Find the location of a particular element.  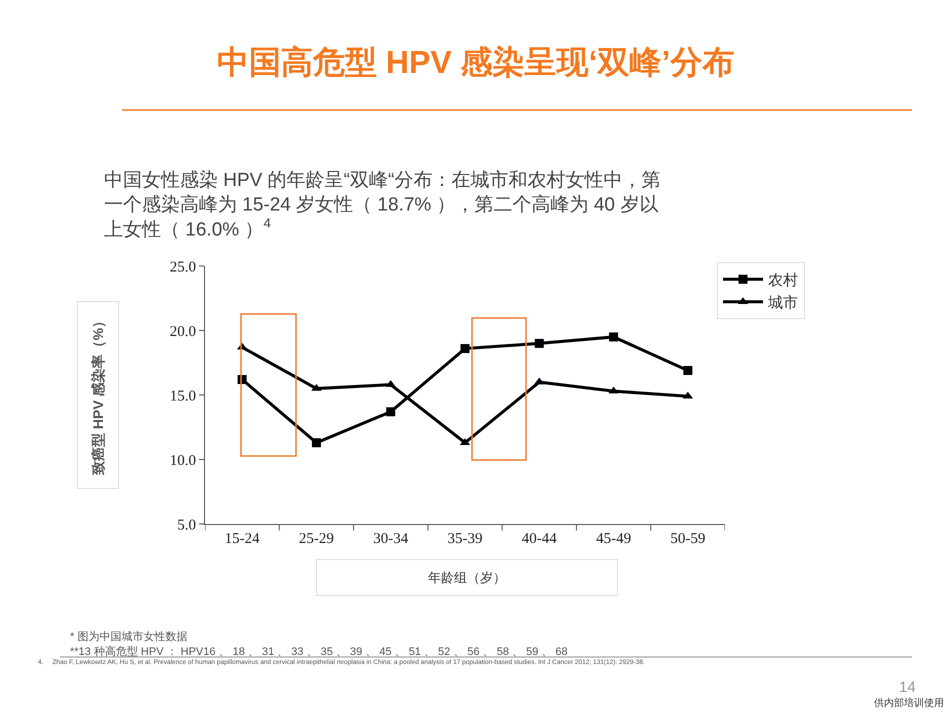

x-tick-label: 15-24 is located at coordinates (242, 539).